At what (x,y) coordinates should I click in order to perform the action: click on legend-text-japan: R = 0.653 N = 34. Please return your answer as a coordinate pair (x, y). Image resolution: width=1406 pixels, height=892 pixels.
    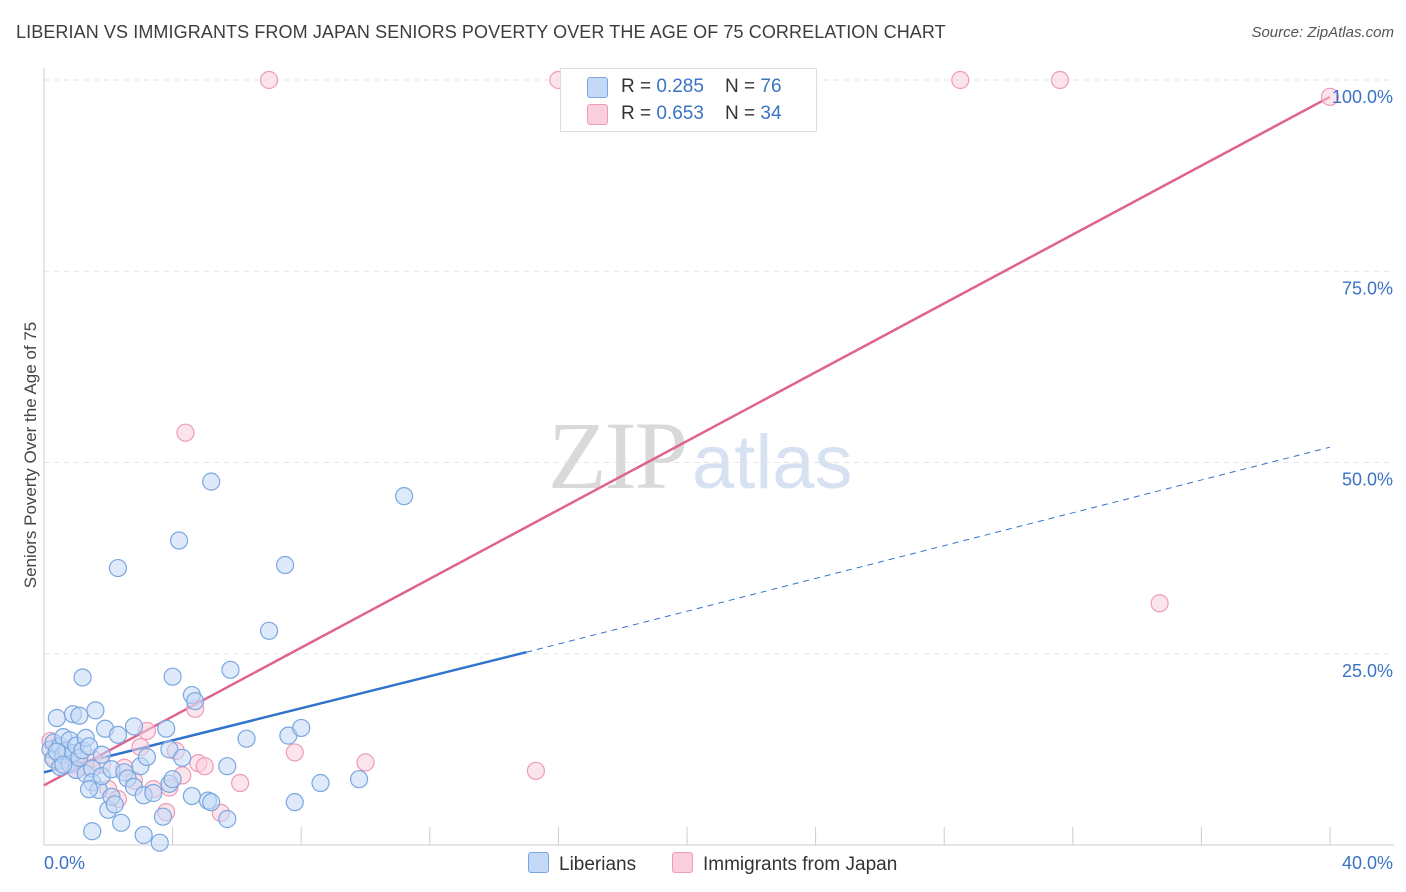
    Looking at the image, I should click on (701, 114).